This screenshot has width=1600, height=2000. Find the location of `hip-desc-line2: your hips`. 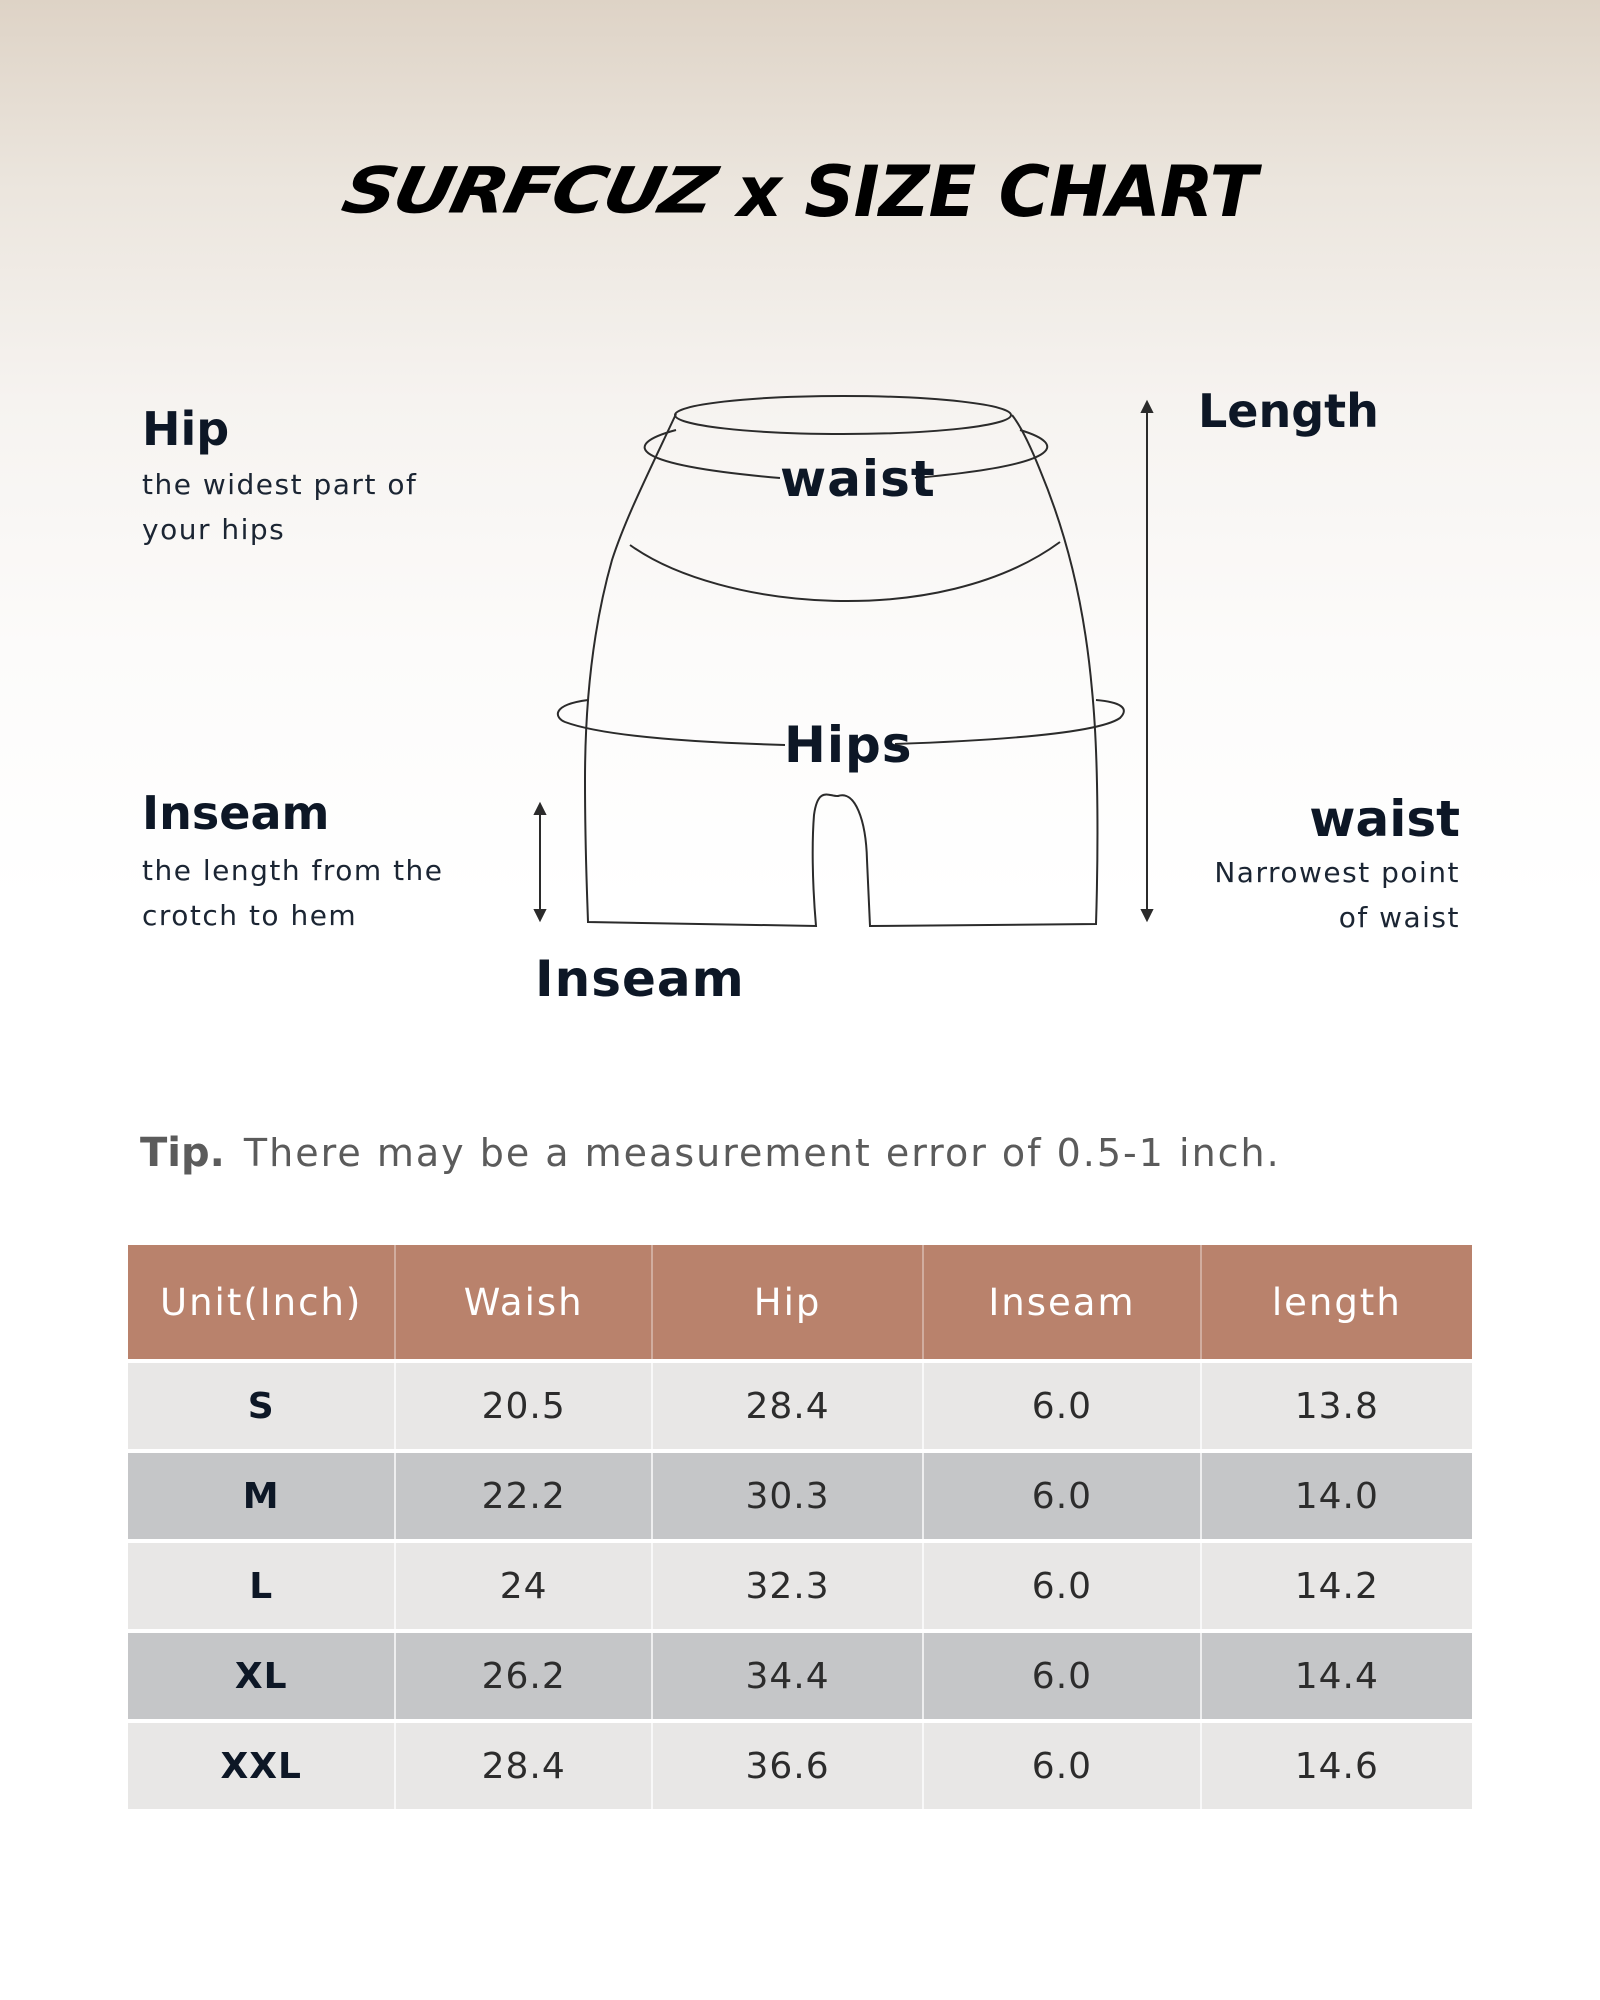

hip-desc-line2: your hips is located at coordinates (214, 529).